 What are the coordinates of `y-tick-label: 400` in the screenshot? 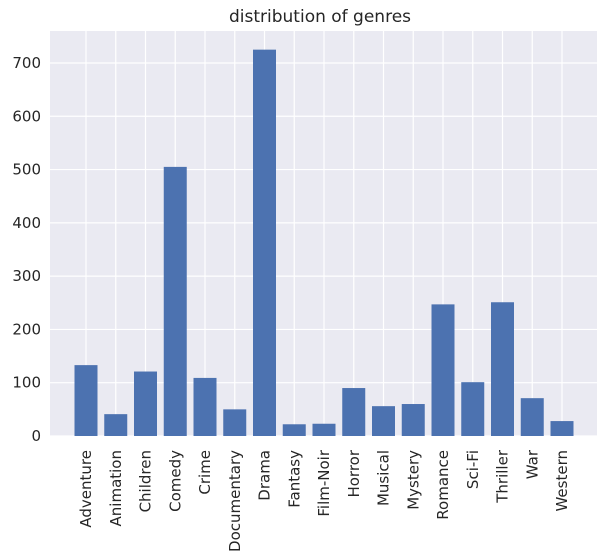 It's located at (26, 223).